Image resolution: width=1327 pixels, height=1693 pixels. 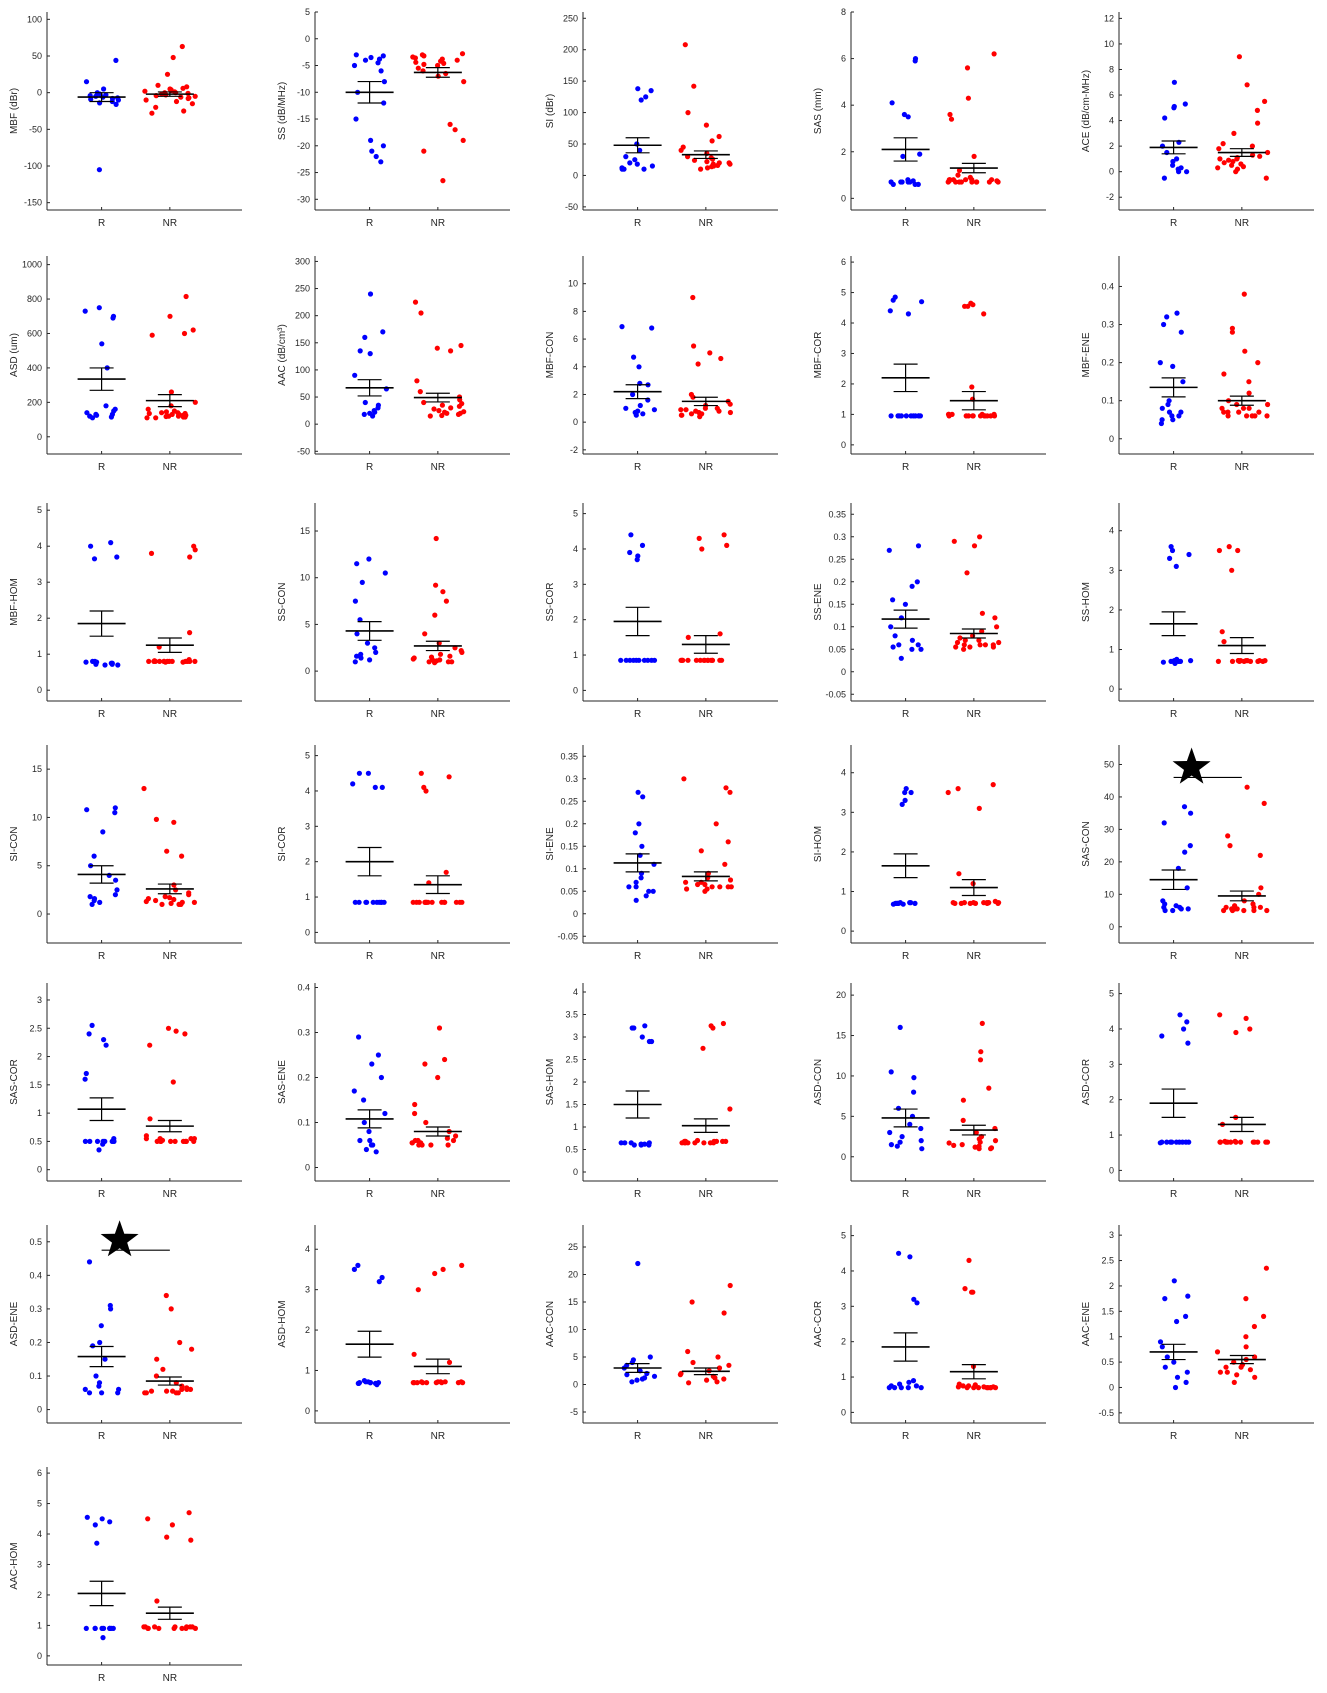 I want to click on y-tick-label: 600, so click(x=34, y=333).